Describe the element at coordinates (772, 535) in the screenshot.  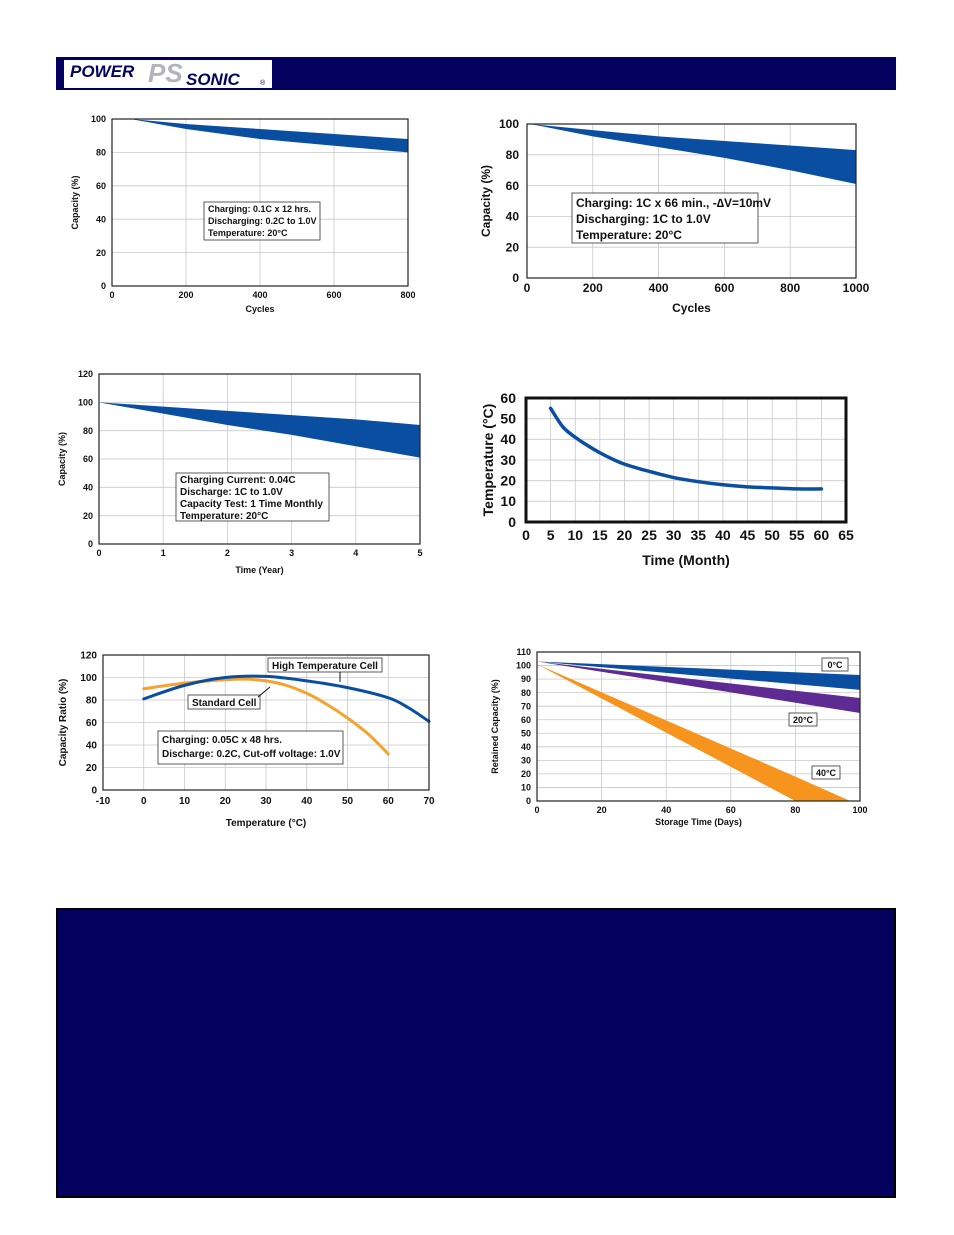
I see `x-tick-label: 50` at that location.